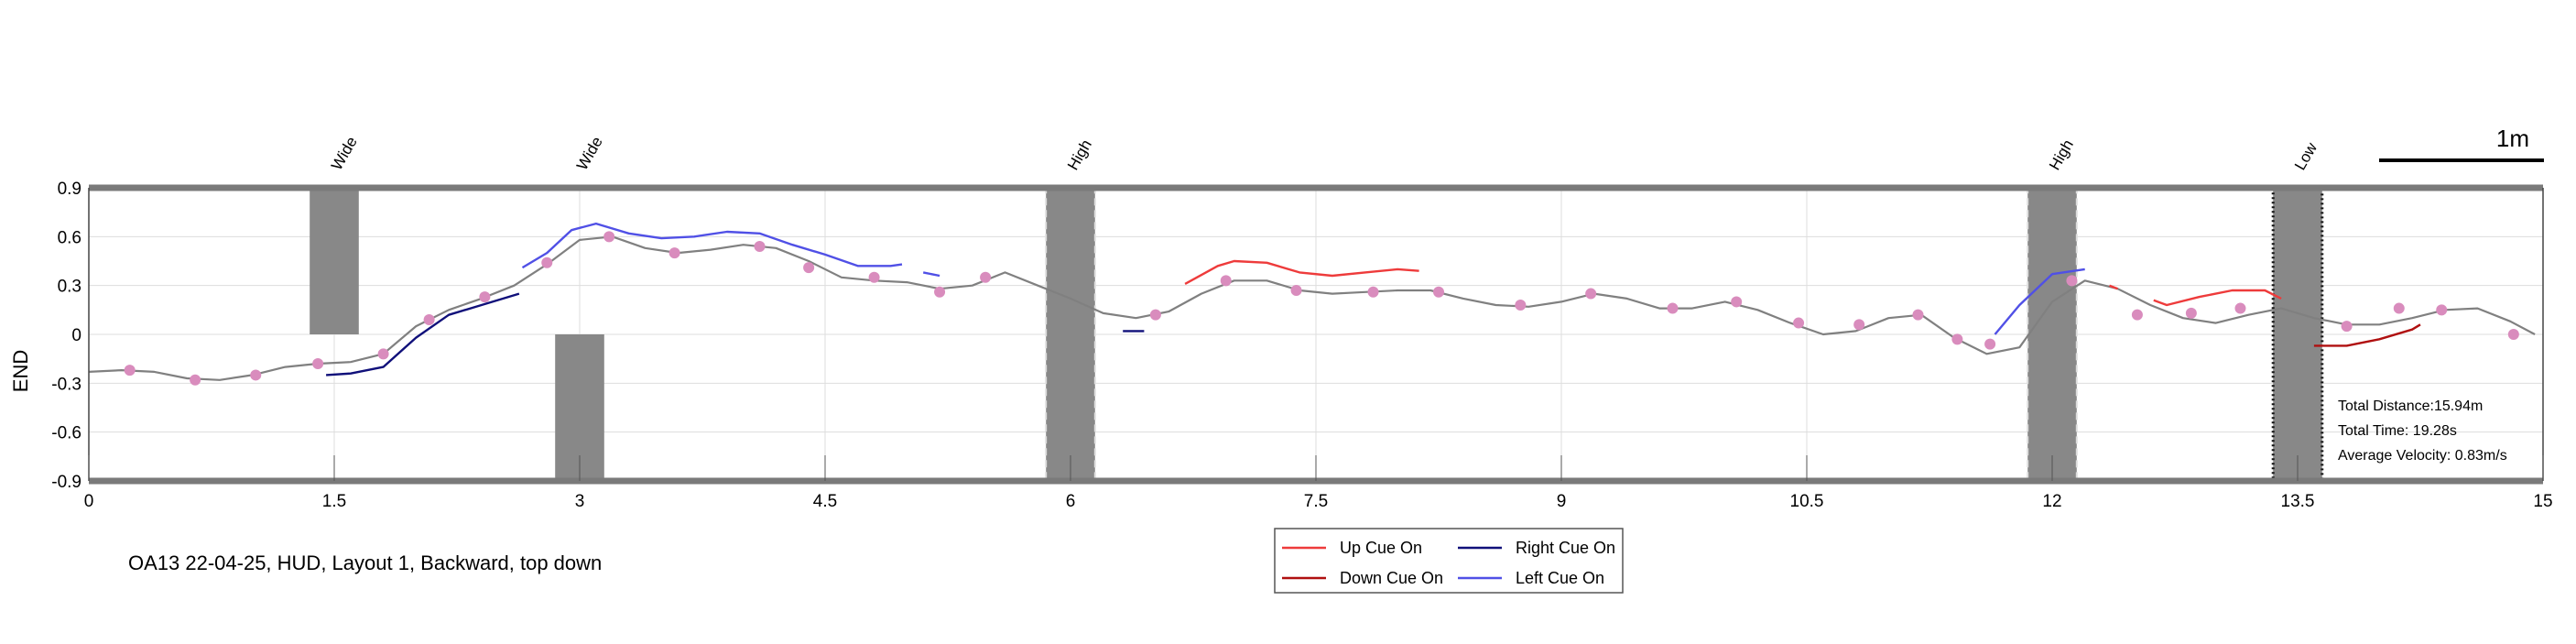  What do you see at coordinates (1316, 502) in the screenshot?
I see `x-tick-label-5: 7.5` at bounding box center [1316, 502].